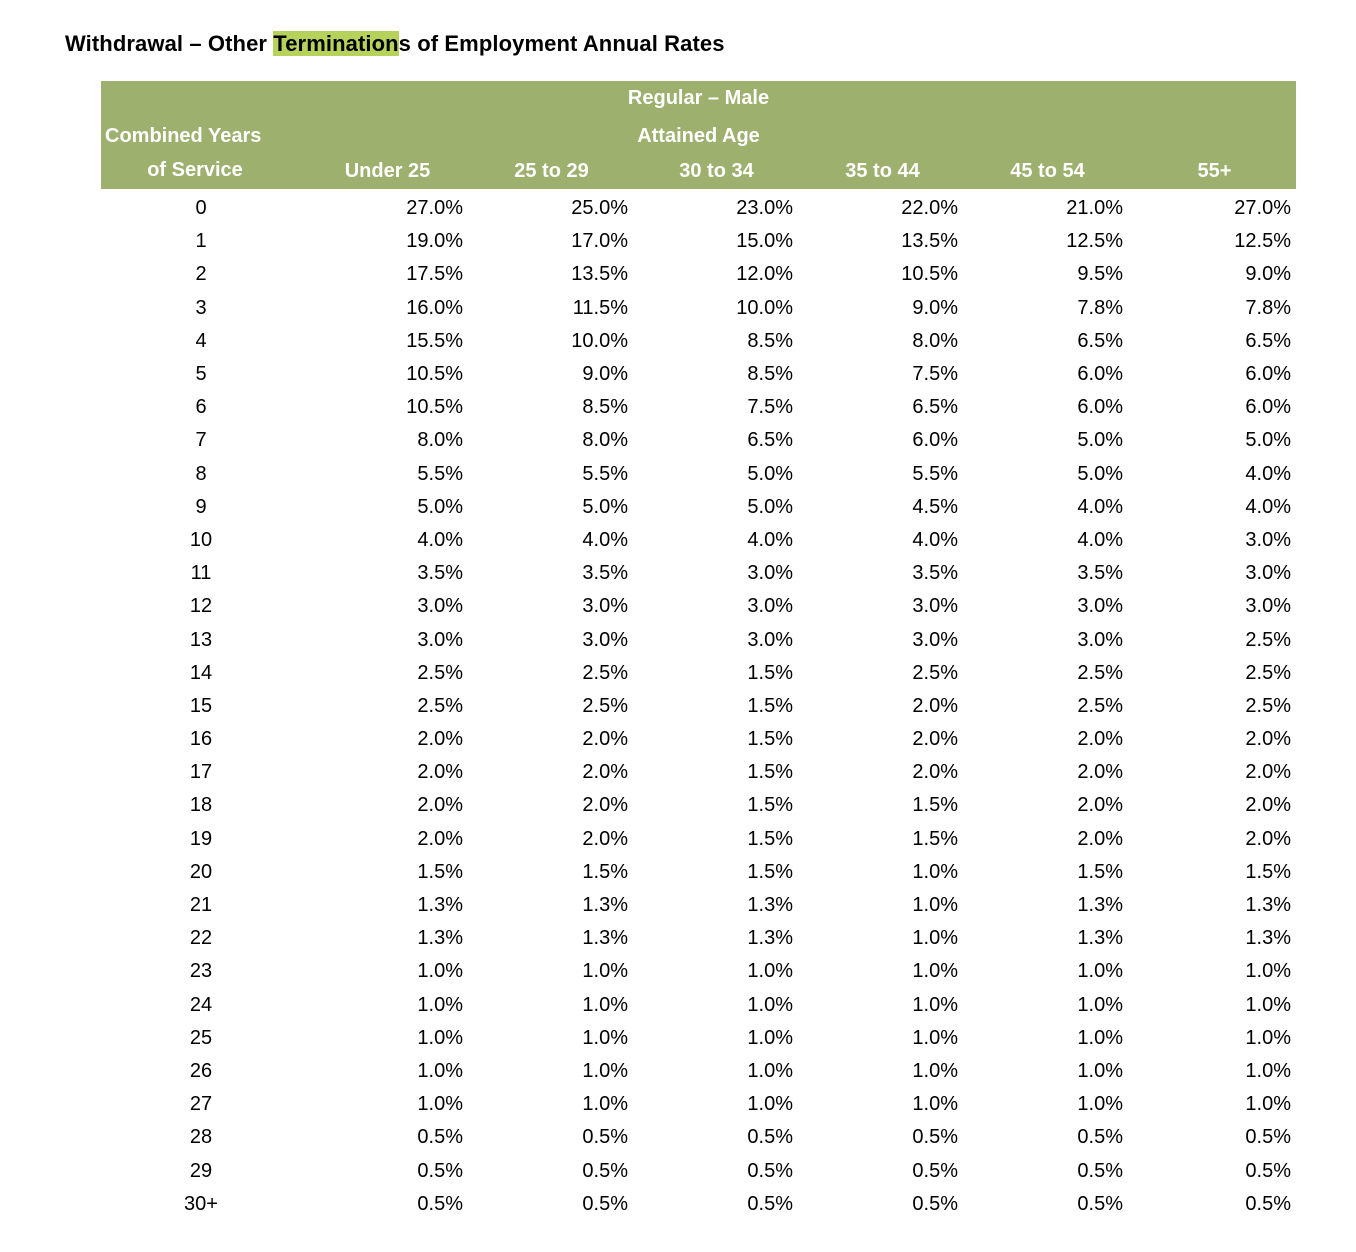 The height and width of the screenshot is (1252, 1356). I want to click on service-years-cell: 12, so click(201, 606).